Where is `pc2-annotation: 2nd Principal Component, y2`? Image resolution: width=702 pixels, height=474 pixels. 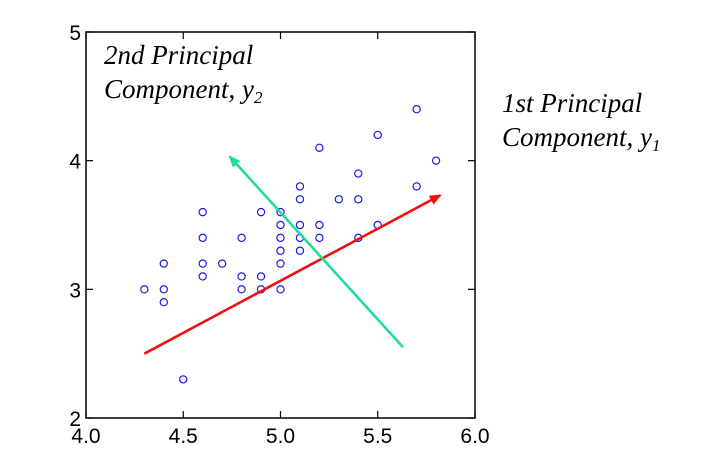 pc2-annotation: 2nd Principal Component, y2 is located at coordinates (183, 72).